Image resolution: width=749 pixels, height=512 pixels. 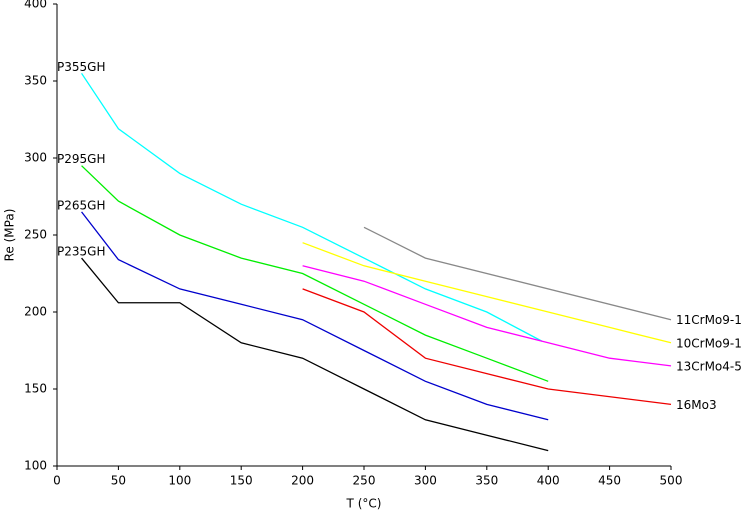 What do you see at coordinates (81, 67) in the screenshot?
I see `series-label: P355GH` at bounding box center [81, 67].